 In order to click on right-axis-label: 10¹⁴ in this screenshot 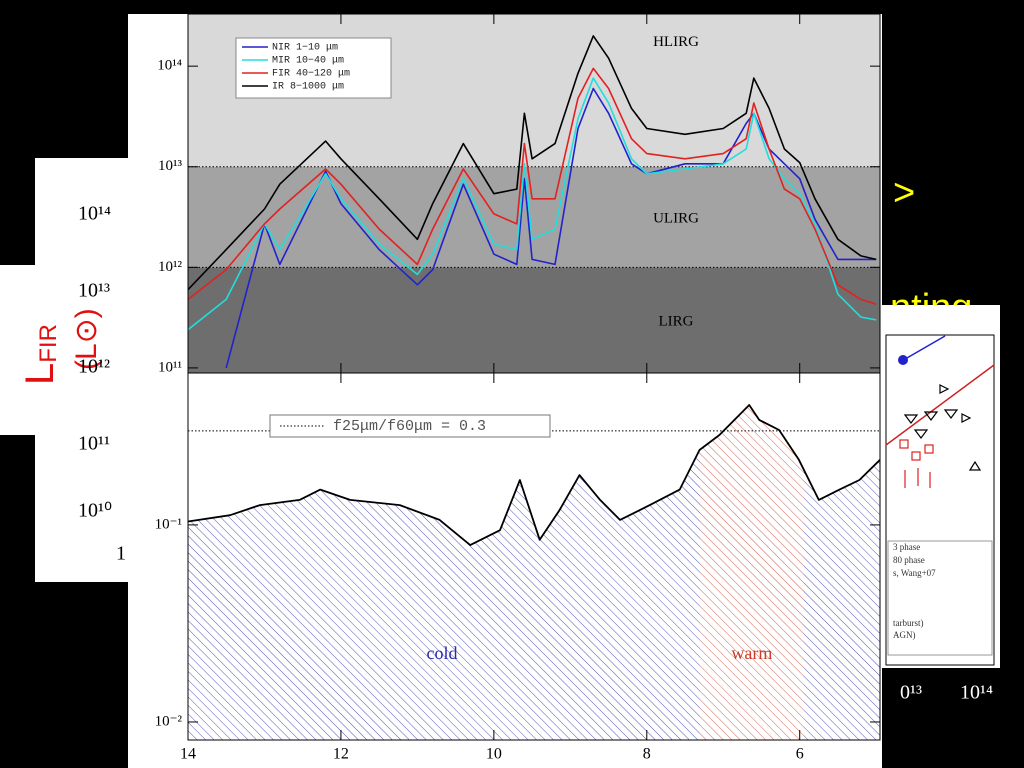, I will do `click(976, 693)`.